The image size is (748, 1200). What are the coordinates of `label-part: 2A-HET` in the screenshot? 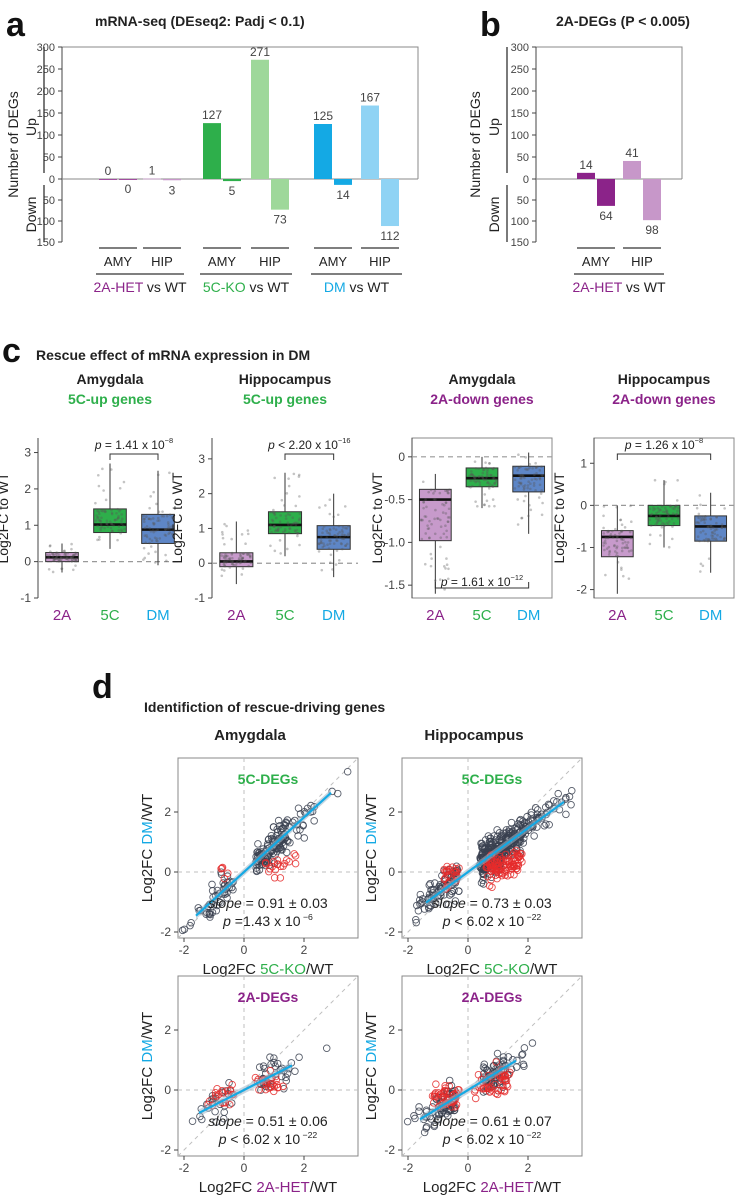 It's located at (506, 1187).